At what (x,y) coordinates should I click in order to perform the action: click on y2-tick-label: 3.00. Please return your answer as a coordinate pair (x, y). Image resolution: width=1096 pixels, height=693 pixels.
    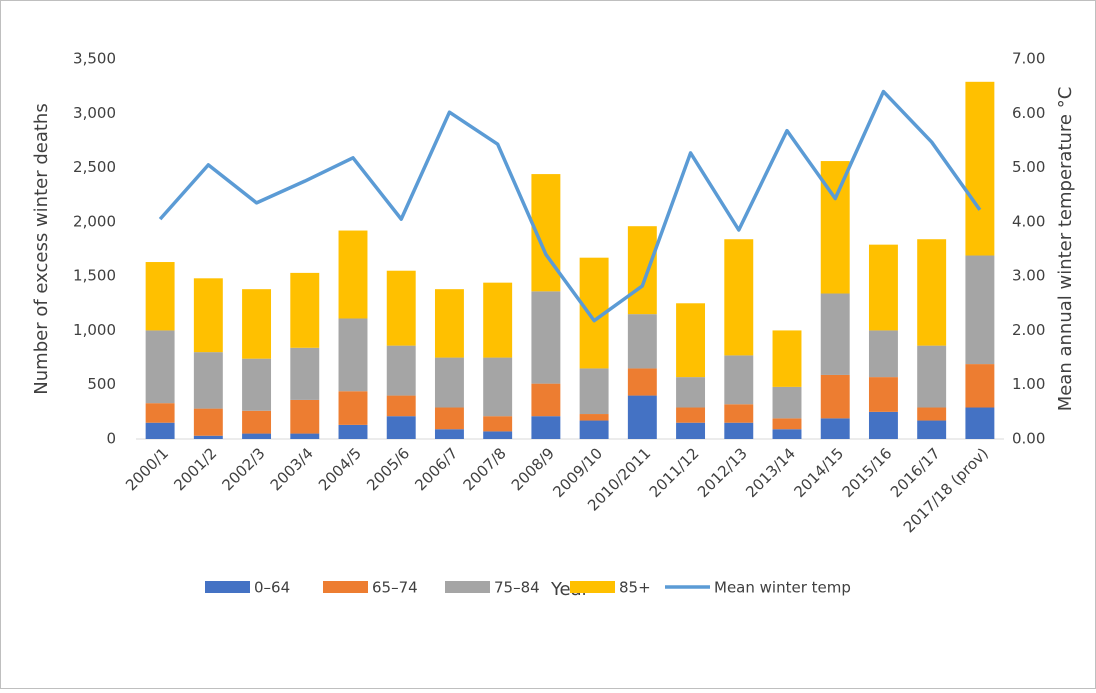
    Looking at the image, I should click on (1028, 276).